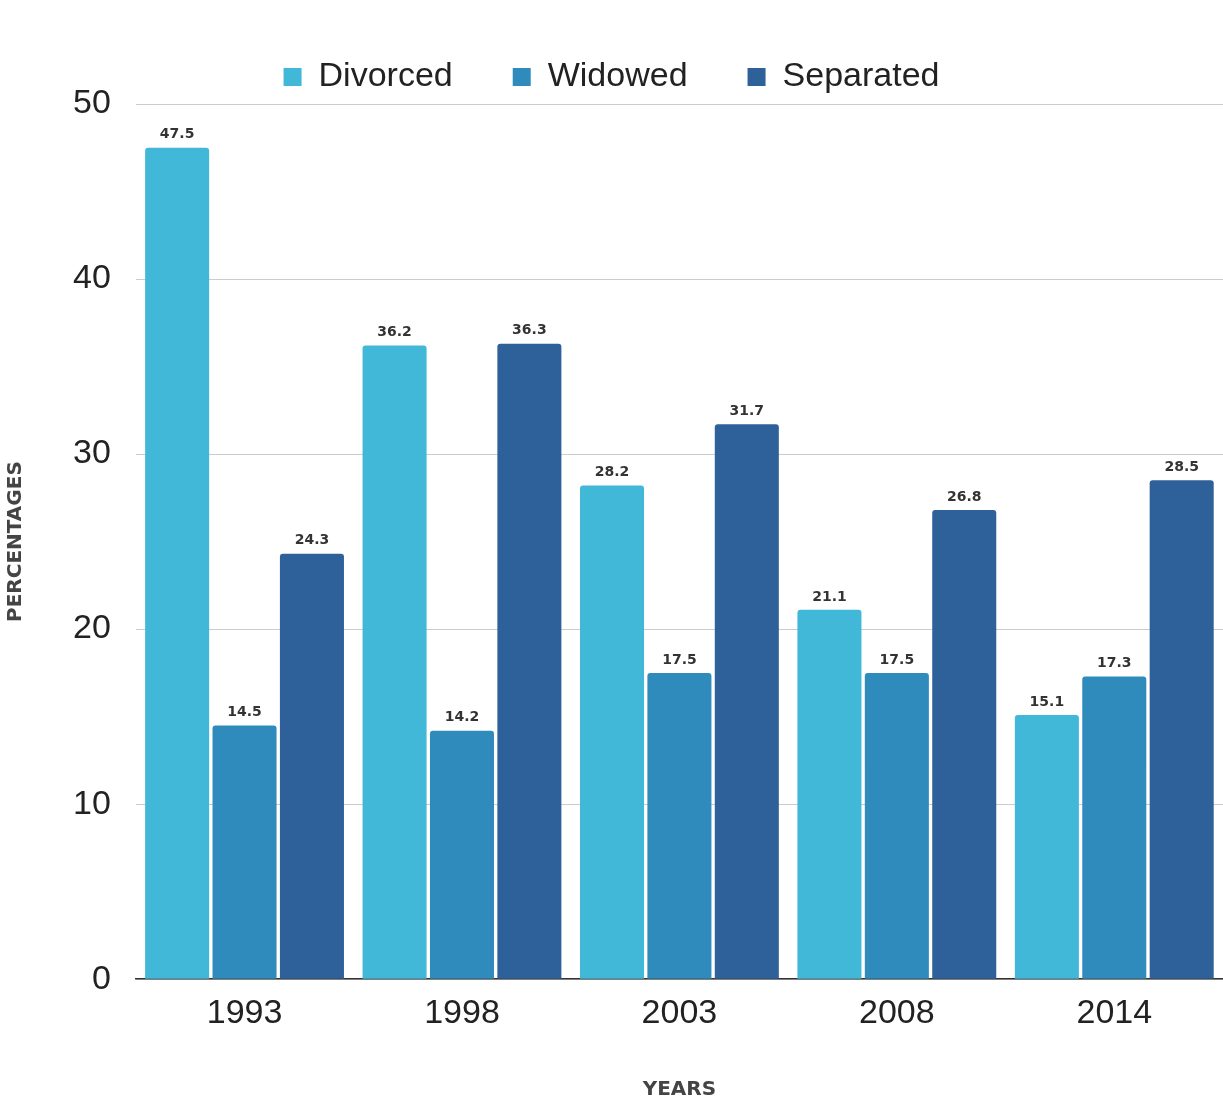  I want to click on legend-label: Divorced, so click(385, 74).